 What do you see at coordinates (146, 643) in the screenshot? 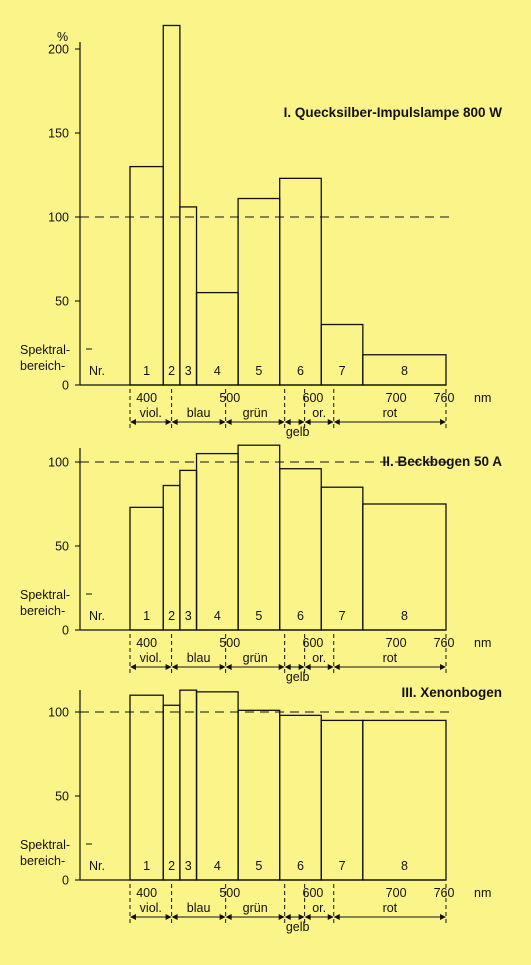
I see `x-tick-label: 400` at bounding box center [146, 643].